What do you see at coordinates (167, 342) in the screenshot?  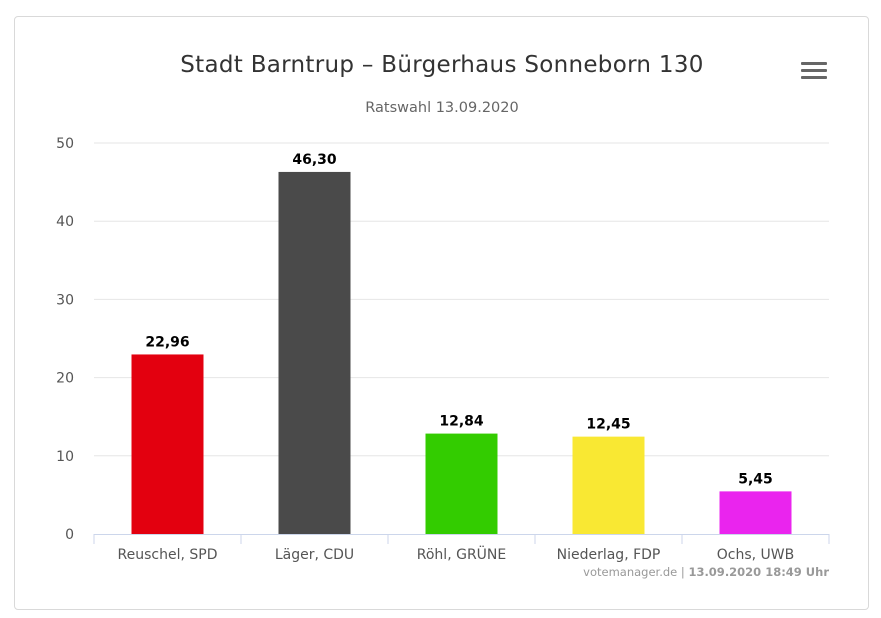 I see `data-label: 22,96` at bounding box center [167, 342].